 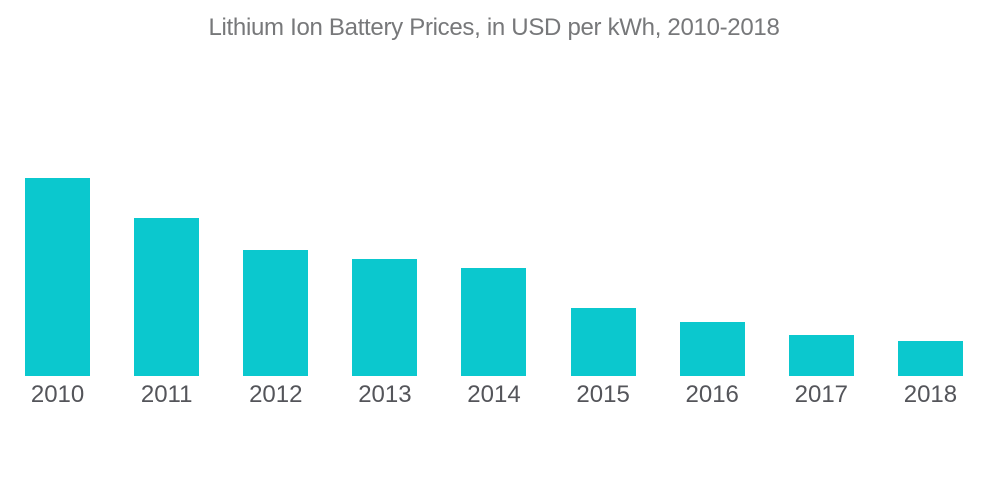 What do you see at coordinates (712, 394) in the screenshot?
I see `x-tick-label-2016: 2016` at bounding box center [712, 394].